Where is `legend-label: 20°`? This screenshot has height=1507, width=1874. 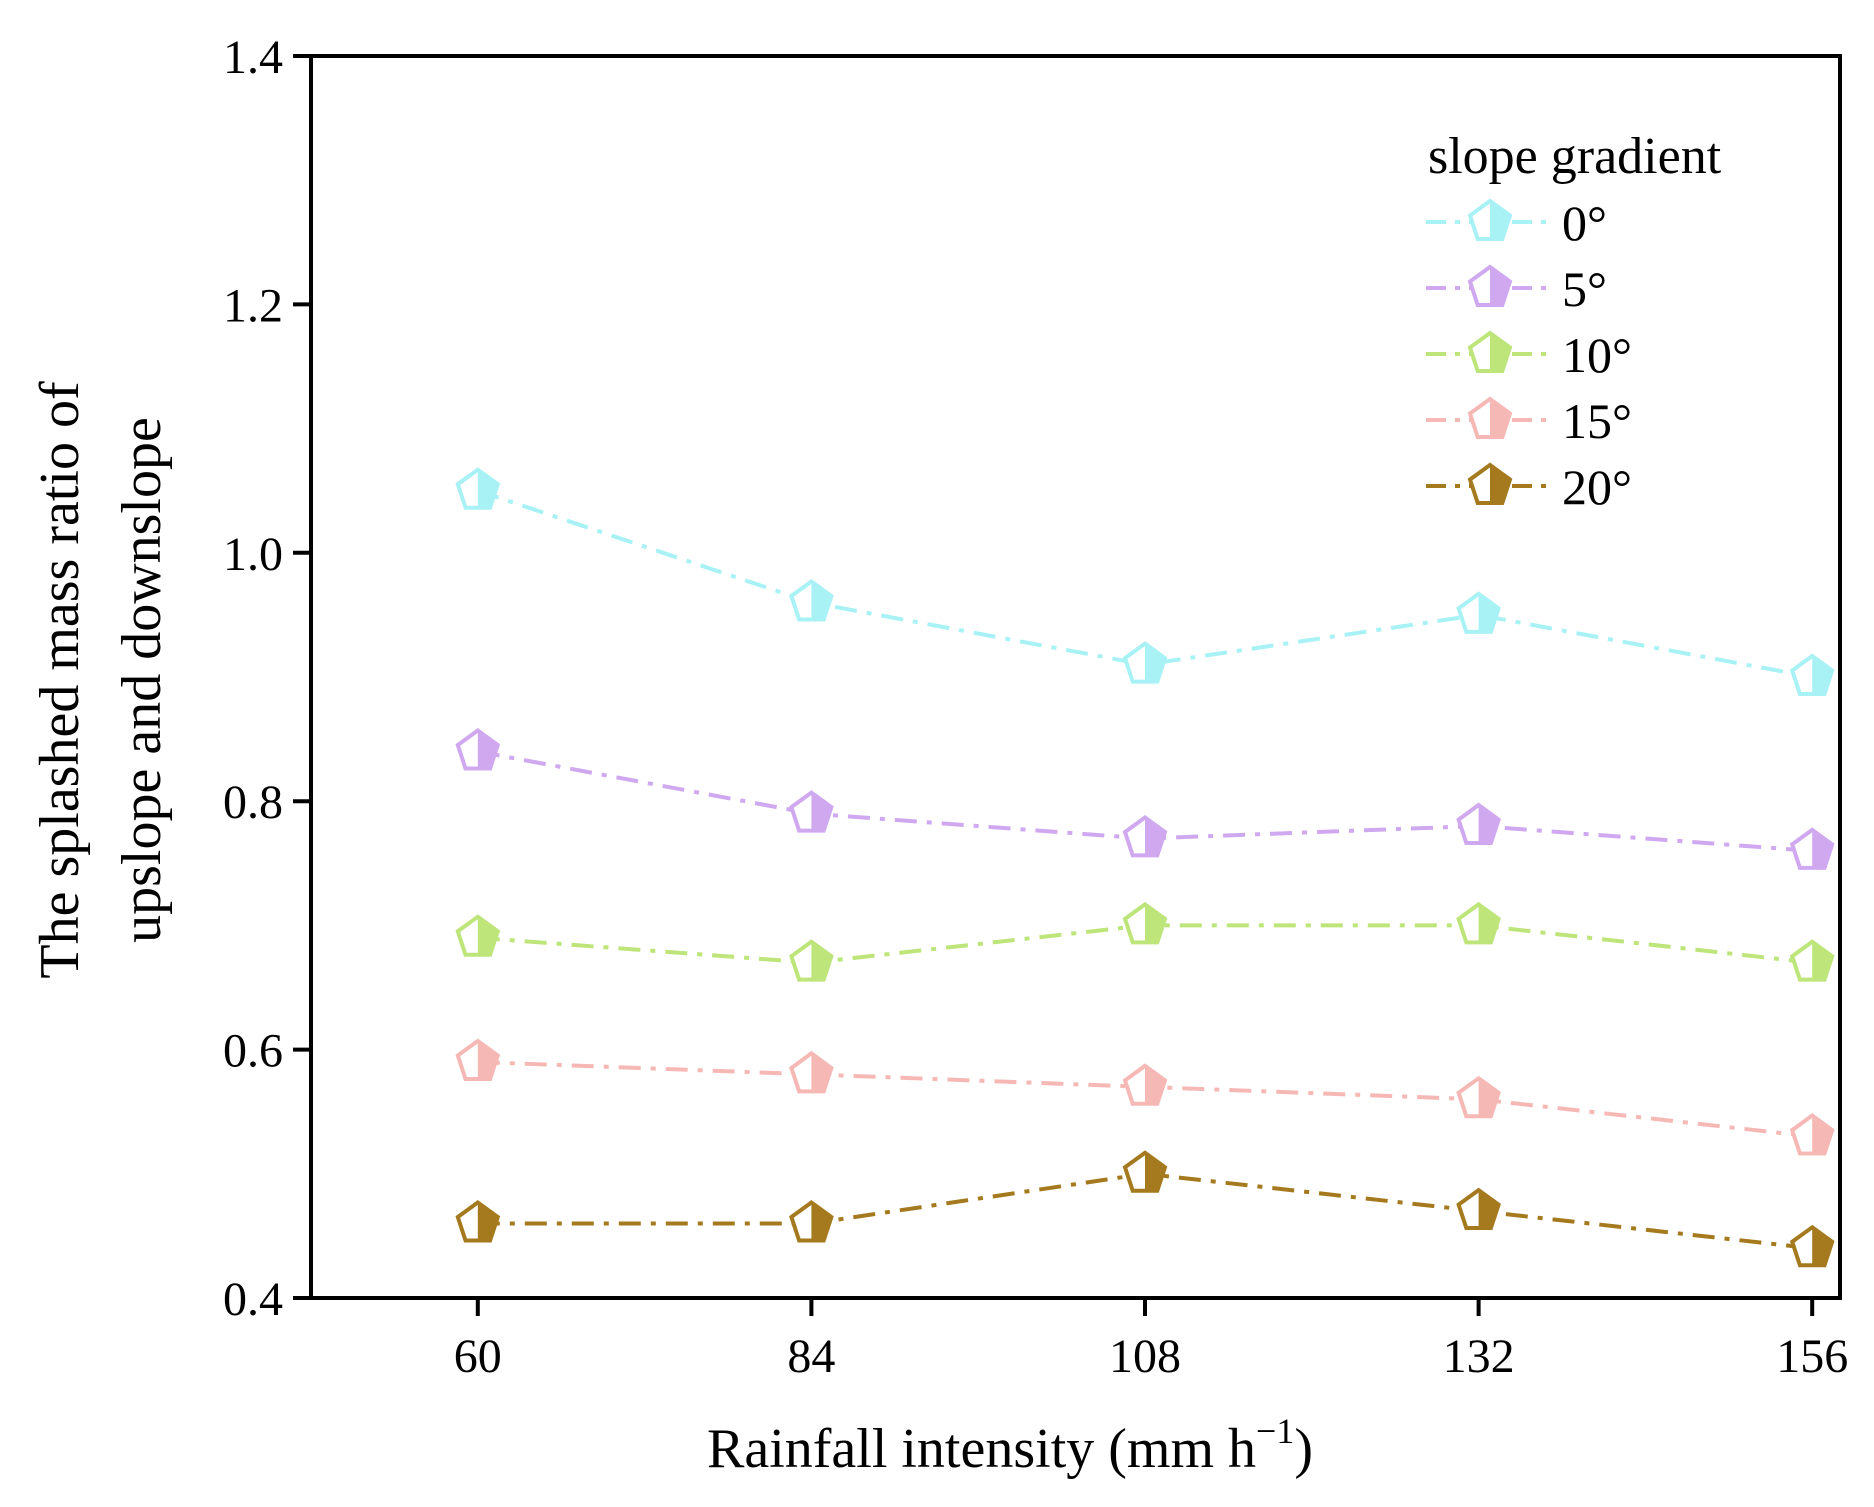 legend-label: 20° is located at coordinates (1597, 487).